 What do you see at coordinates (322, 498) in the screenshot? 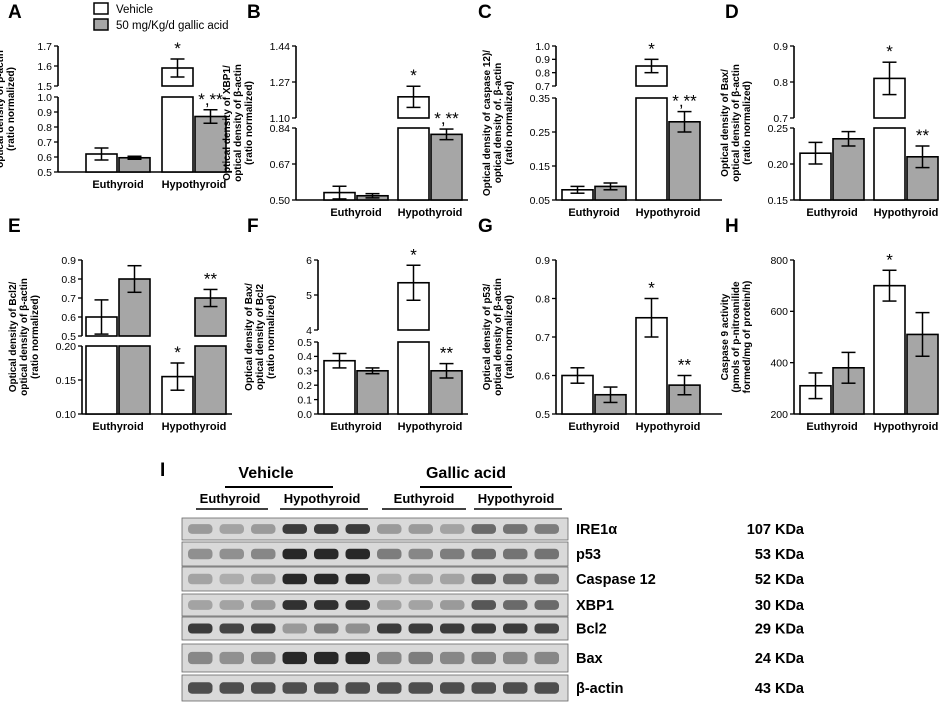
I see `blot-subgroup-header: Hypothyroid` at bounding box center [322, 498].